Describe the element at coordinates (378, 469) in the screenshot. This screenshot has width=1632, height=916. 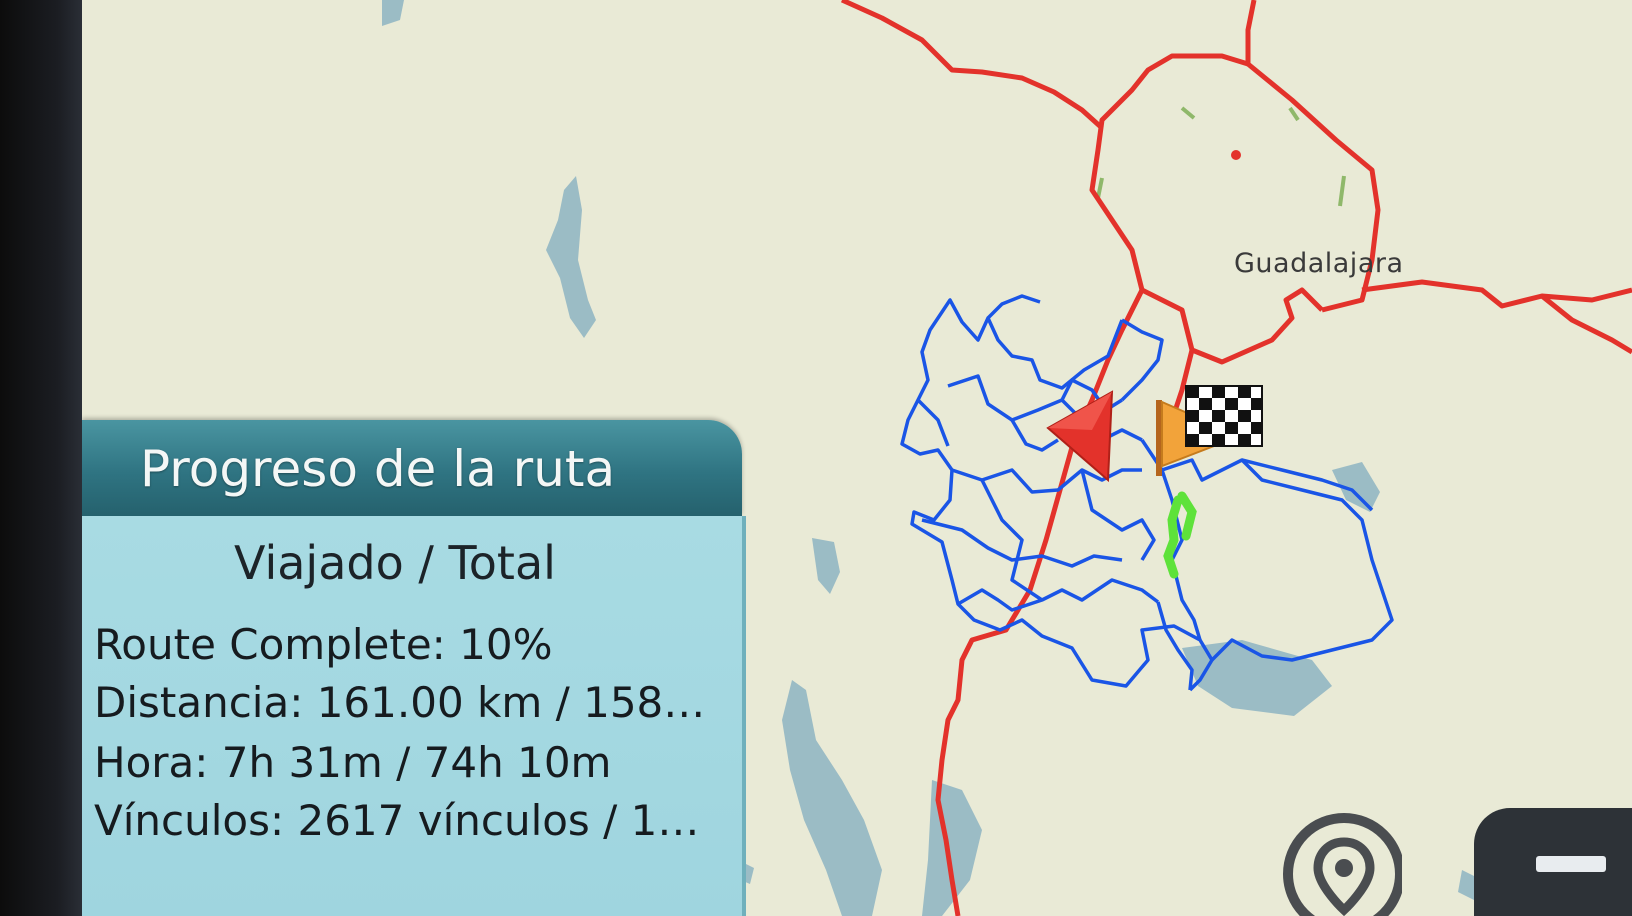
I see `panel-title: Progreso de la ruta` at that location.